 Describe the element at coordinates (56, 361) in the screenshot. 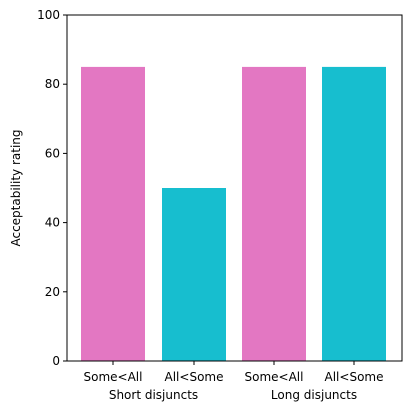

I see `y-tick-label: 0` at that location.